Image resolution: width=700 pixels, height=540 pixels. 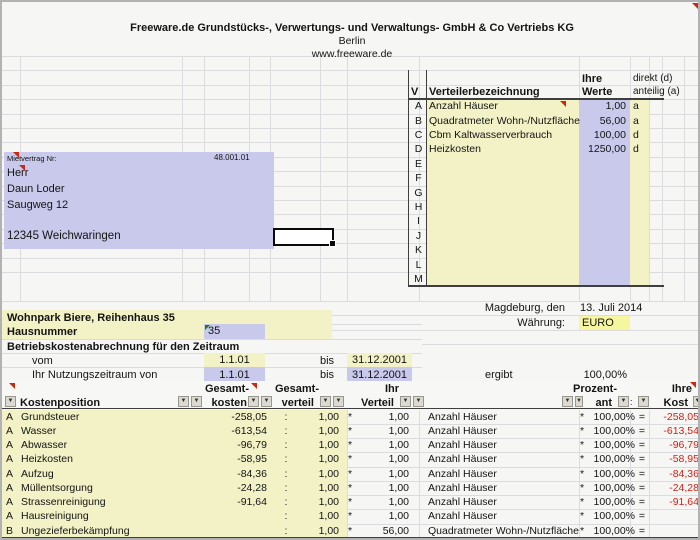 What do you see at coordinates (455, 149) in the screenshot?
I see `verteiler-row-name: Heizkosten` at bounding box center [455, 149].